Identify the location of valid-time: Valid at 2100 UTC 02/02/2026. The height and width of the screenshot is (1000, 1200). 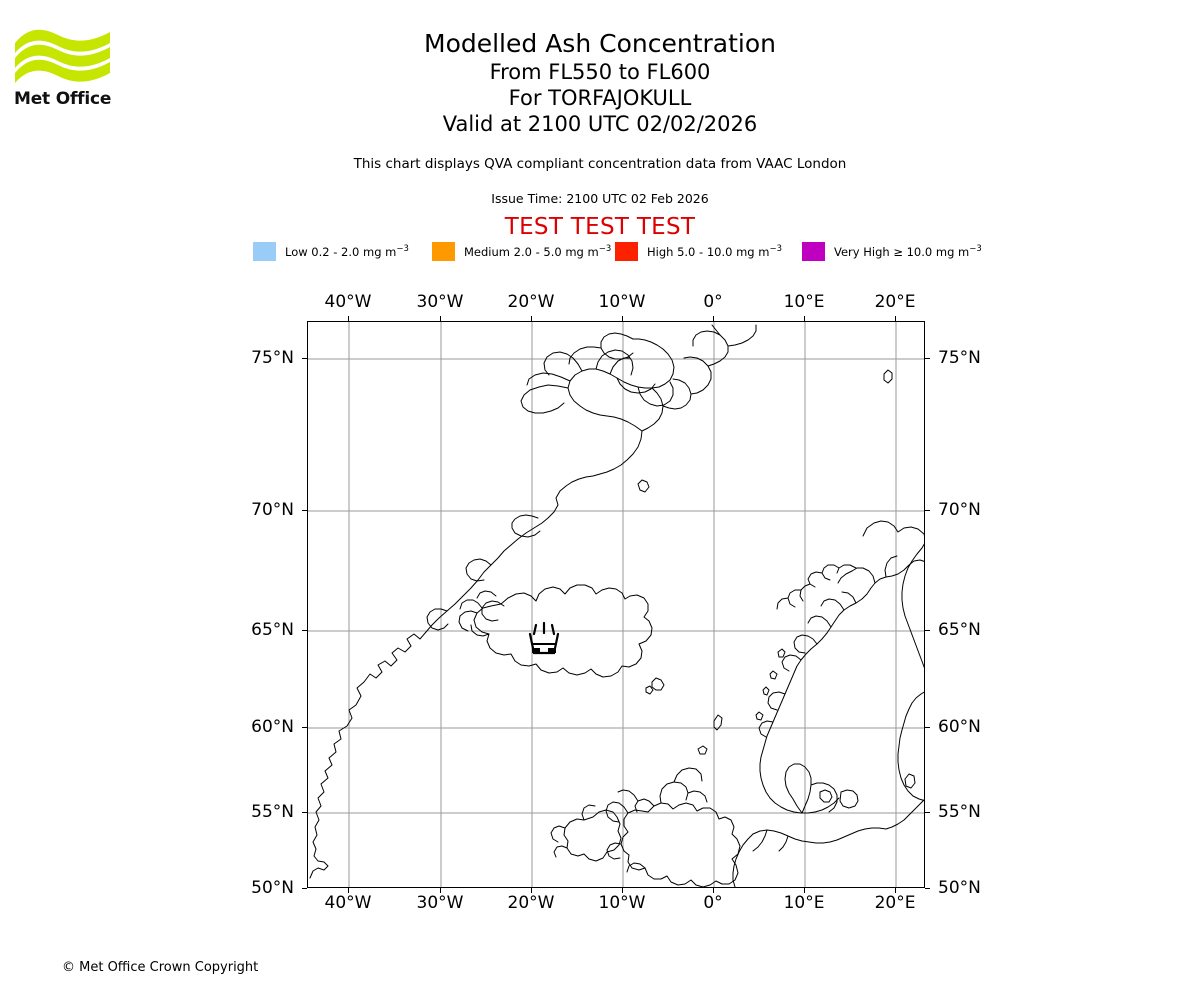
(600, 124).